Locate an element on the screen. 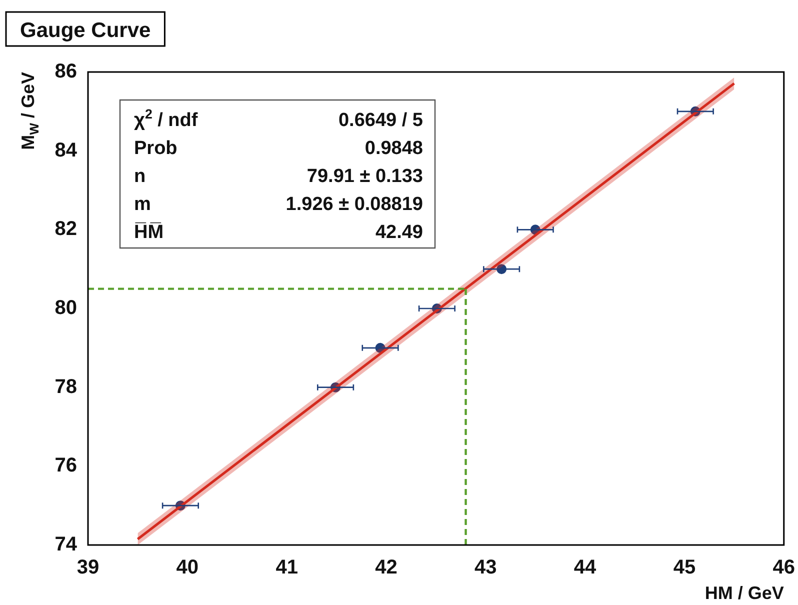 Image resolution: width=798 pixels, height=605 pixels. annotation: 79.91 ± 0.133 is located at coordinates (364, 176).